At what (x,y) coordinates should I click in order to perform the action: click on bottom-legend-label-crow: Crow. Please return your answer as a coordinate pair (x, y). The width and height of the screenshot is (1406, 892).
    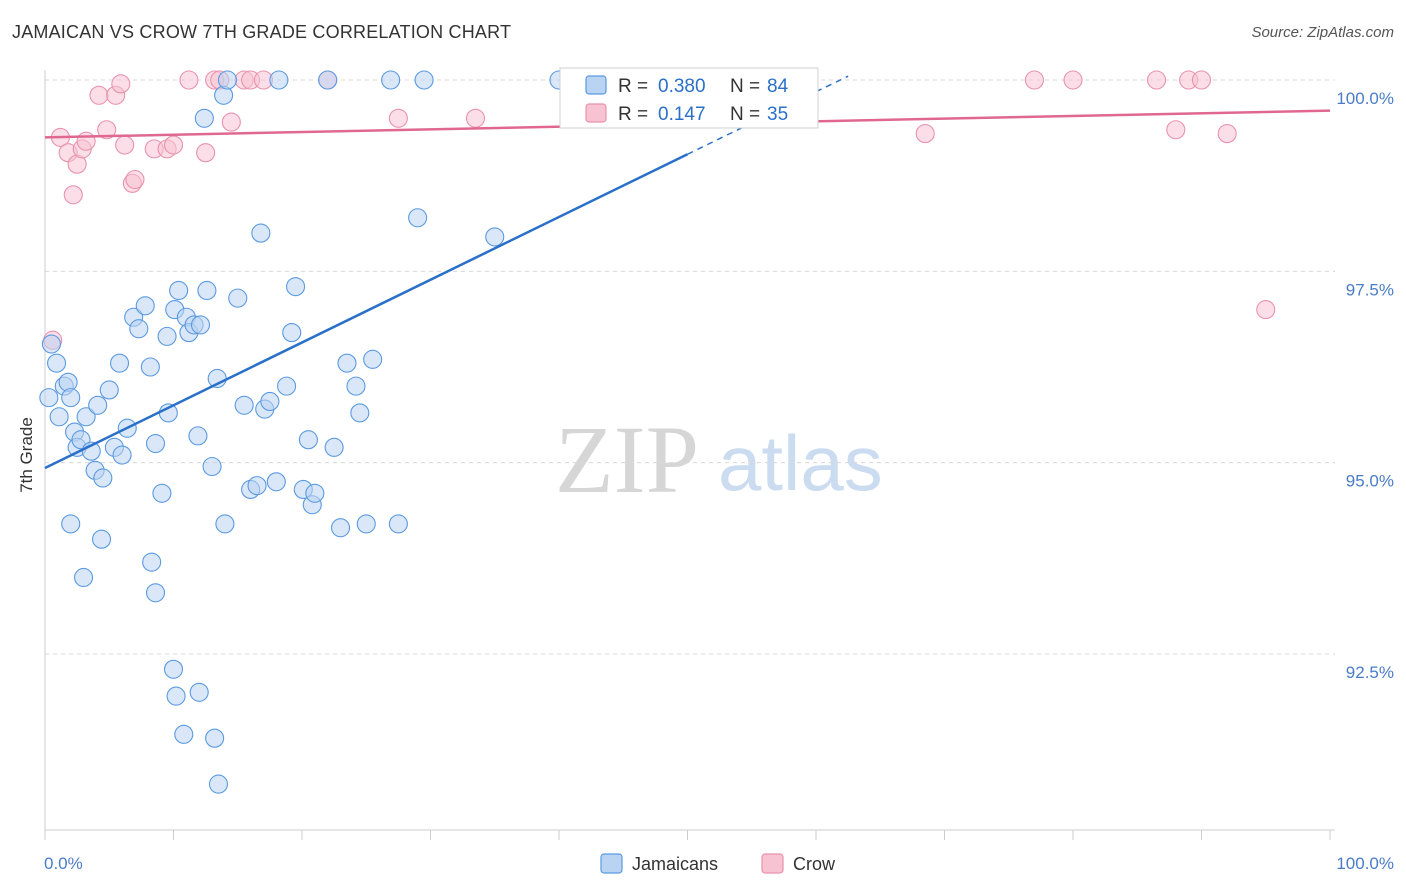
    Looking at the image, I should click on (814, 864).